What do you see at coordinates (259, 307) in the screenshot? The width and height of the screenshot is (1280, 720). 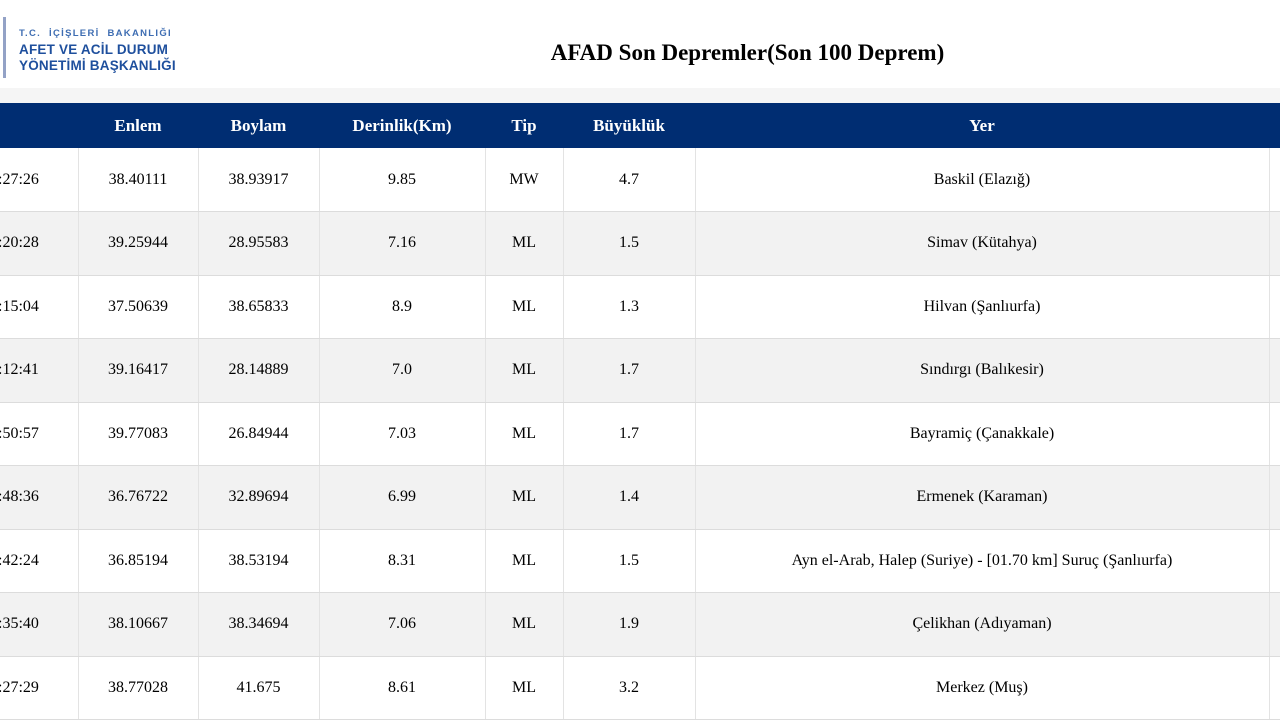 I see `cell-boylam: 38.65833` at bounding box center [259, 307].